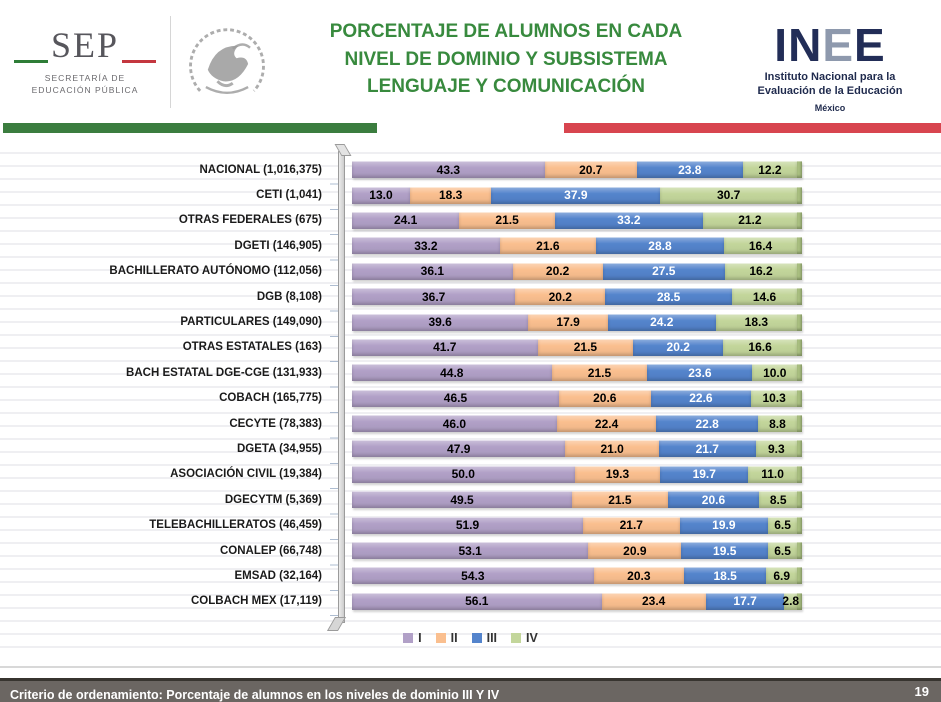 The image size is (941, 702). Describe the element at coordinates (664, 271) in the screenshot. I see `bar-value-label: 27.5` at that location.